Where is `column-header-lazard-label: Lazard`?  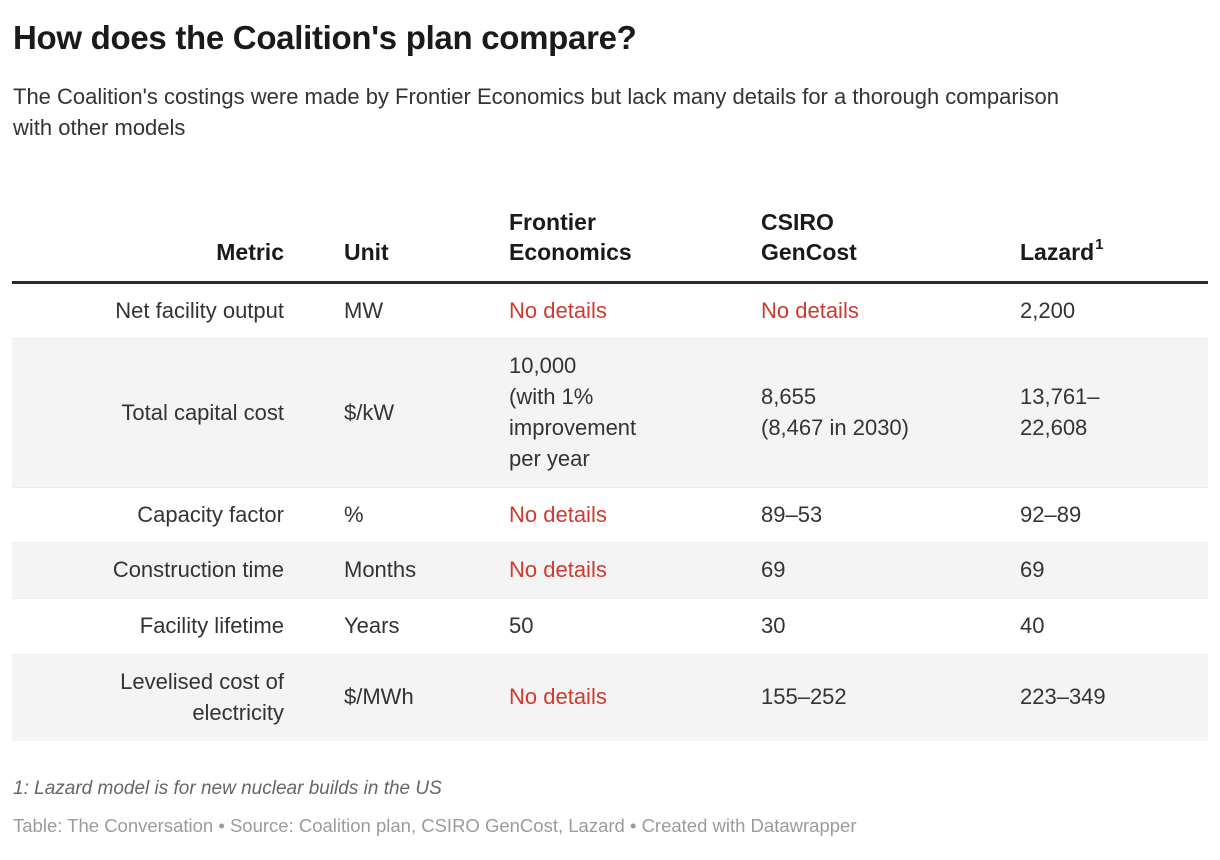
column-header-lazard-label: Lazard is located at coordinates (1057, 251).